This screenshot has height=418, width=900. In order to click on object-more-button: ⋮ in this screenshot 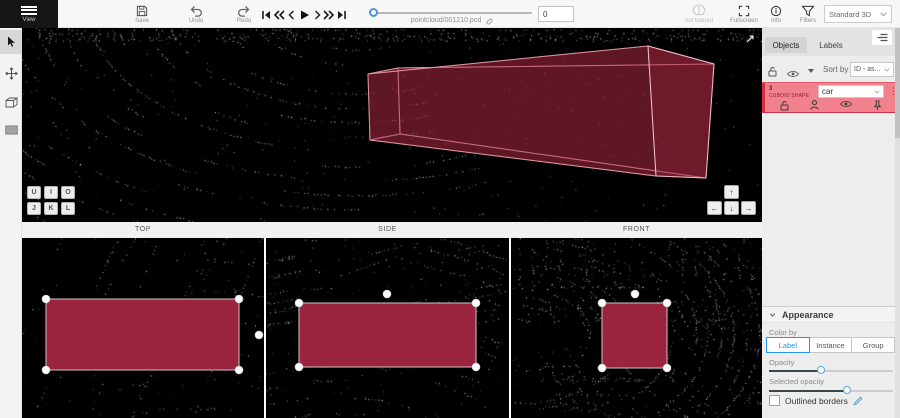, I will do `click(893, 91)`.